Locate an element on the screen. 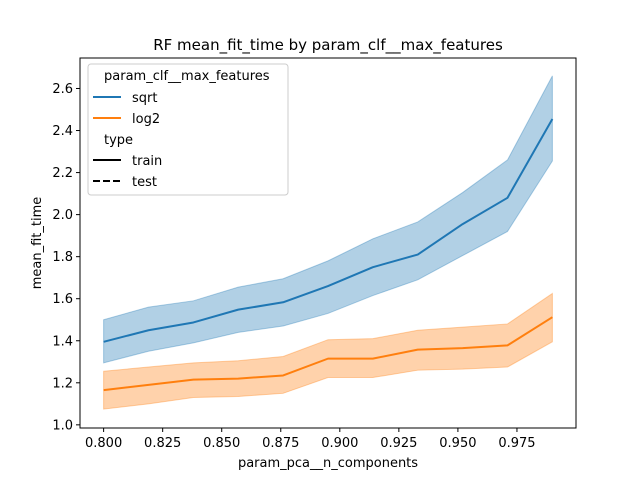 This screenshot has width=640, height=480. legend-label-test: test is located at coordinates (144, 182).